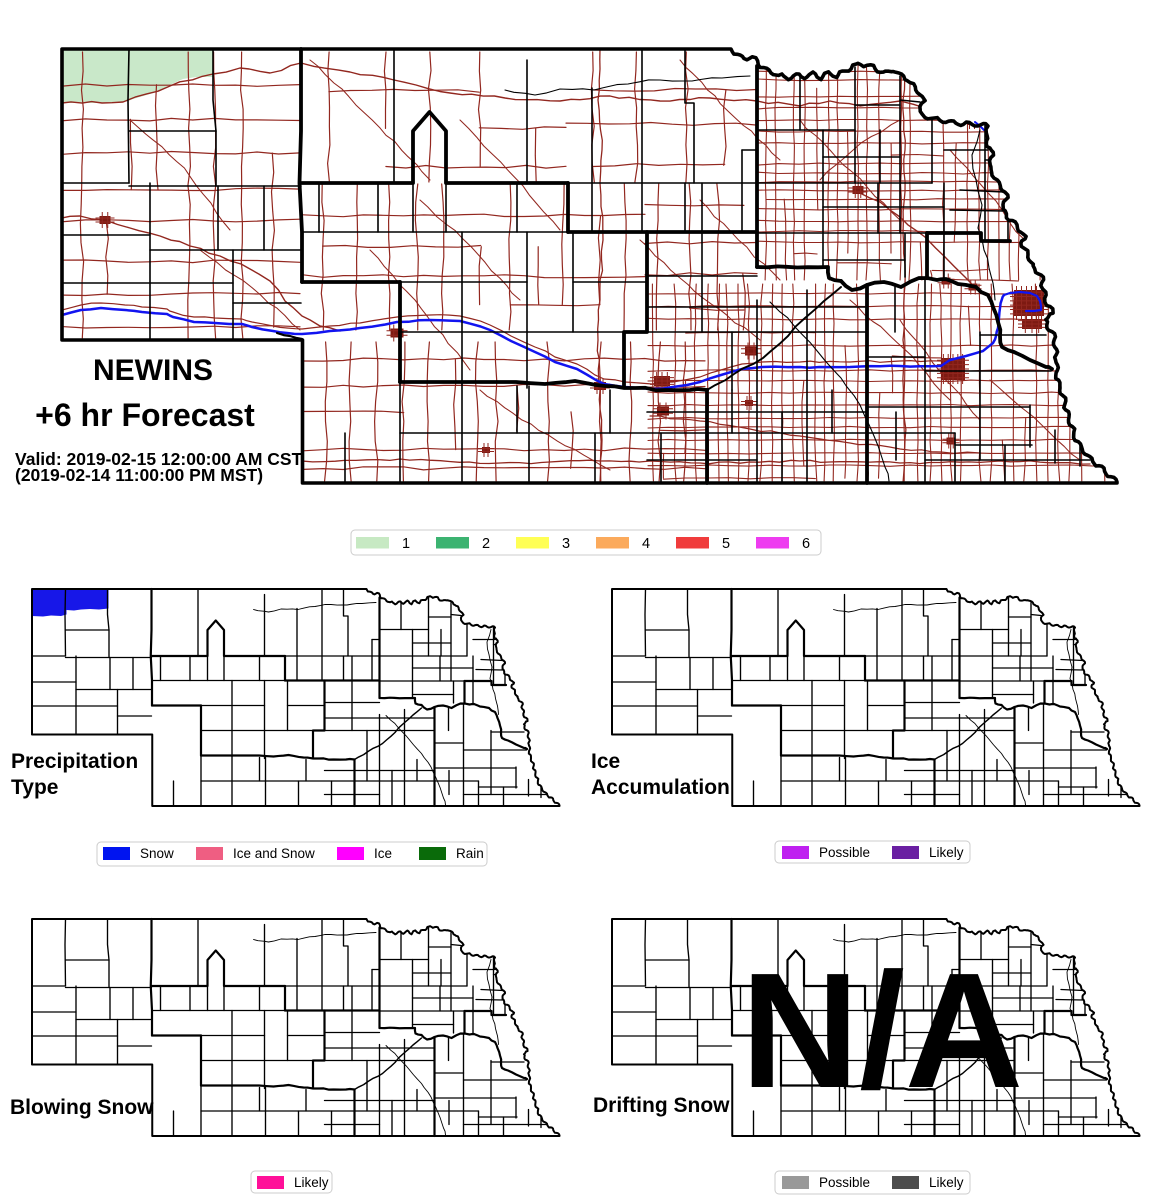 This screenshot has height=1200, width=1164. What do you see at coordinates (34, 787) in the screenshot?
I see `svg-text: Type` at bounding box center [34, 787].